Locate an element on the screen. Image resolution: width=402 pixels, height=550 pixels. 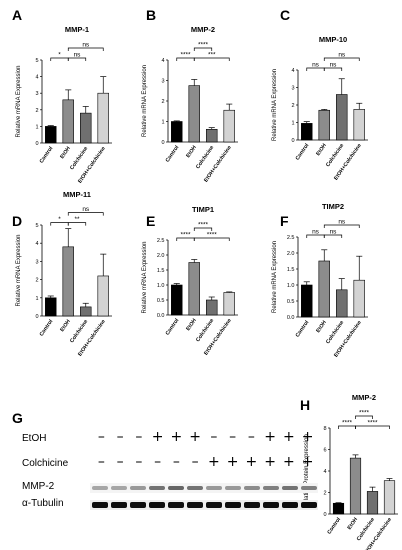
x-tick-label-d-2: EtOH is located at coordinates (65, 326).